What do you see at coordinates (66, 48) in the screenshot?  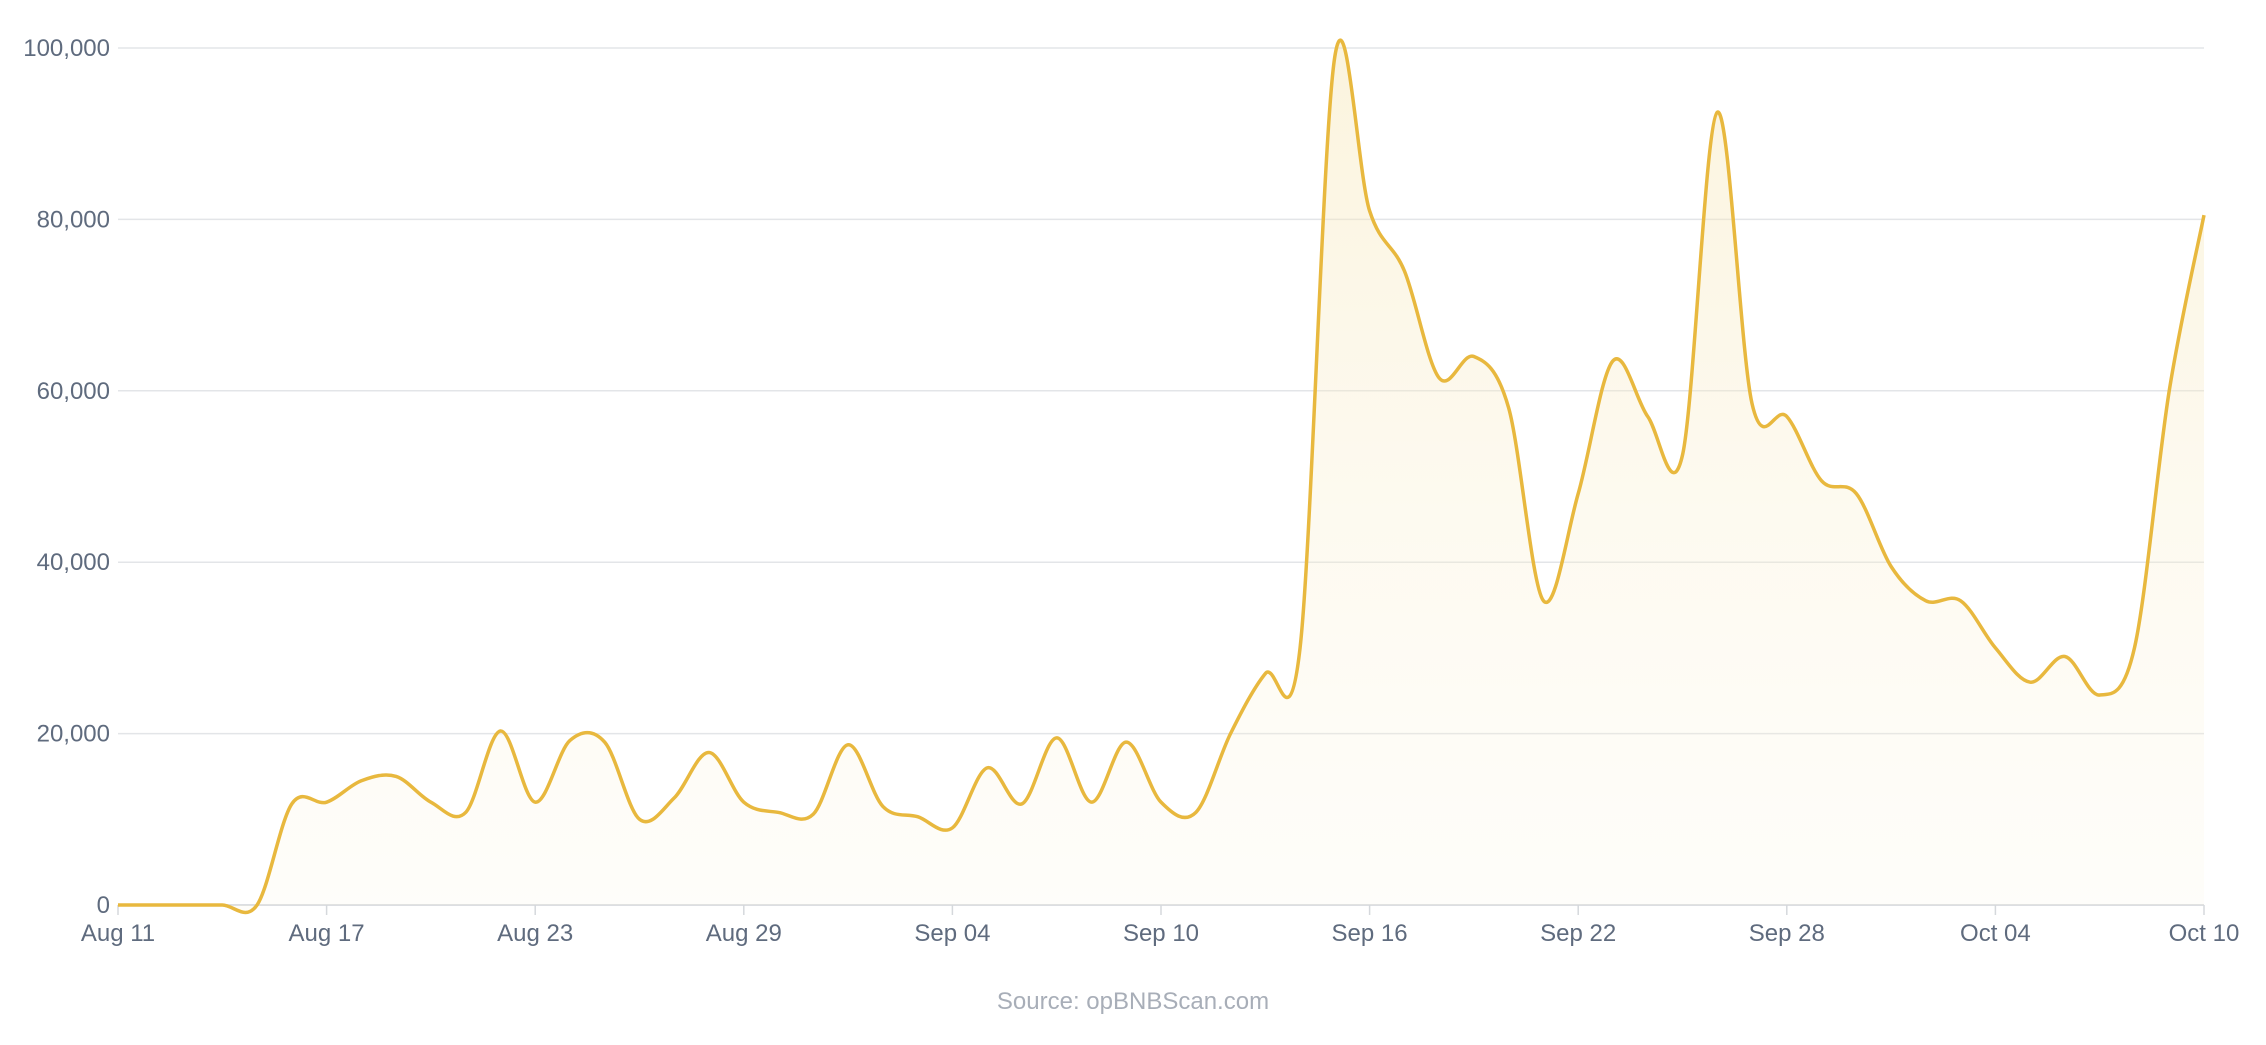 I see `y-tick-label: 100,000` at bounding box center [66, 48].